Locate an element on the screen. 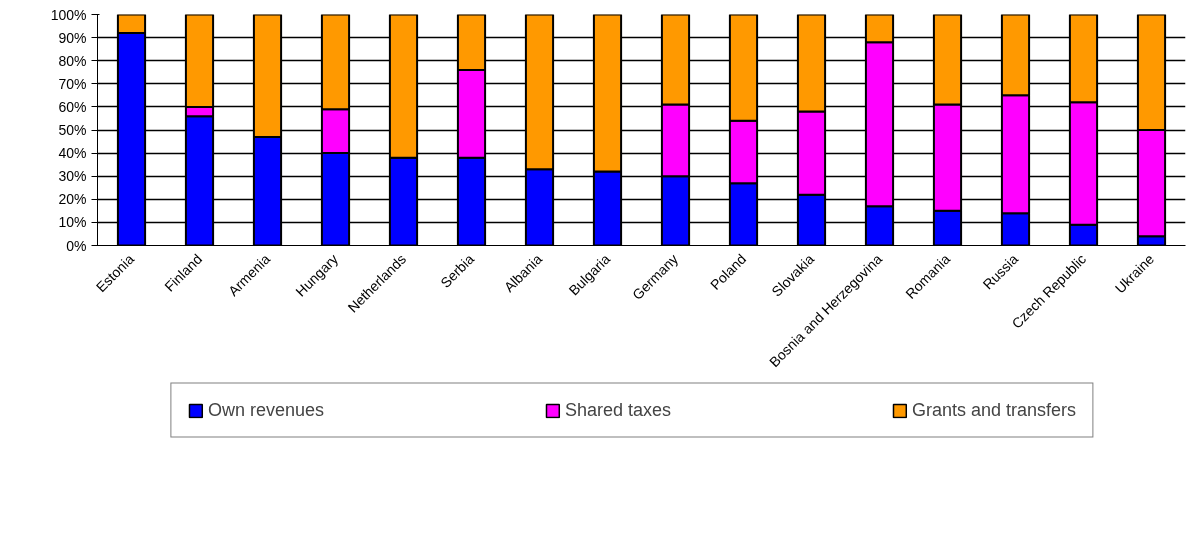 Image resolution: width=1201 pixels, height=533 pixels. y-tick-label: 70% is located at coordinates (72, 83).